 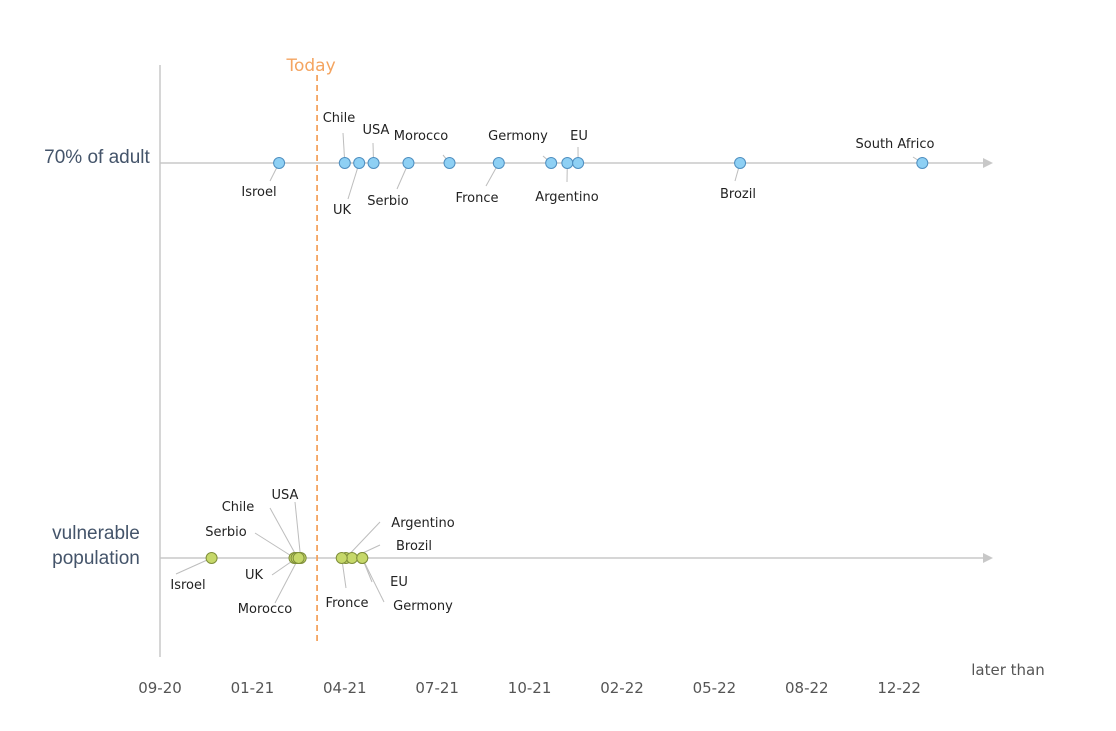 I want to click on x-tick-label: 10-21, so click(x=530, y=688).